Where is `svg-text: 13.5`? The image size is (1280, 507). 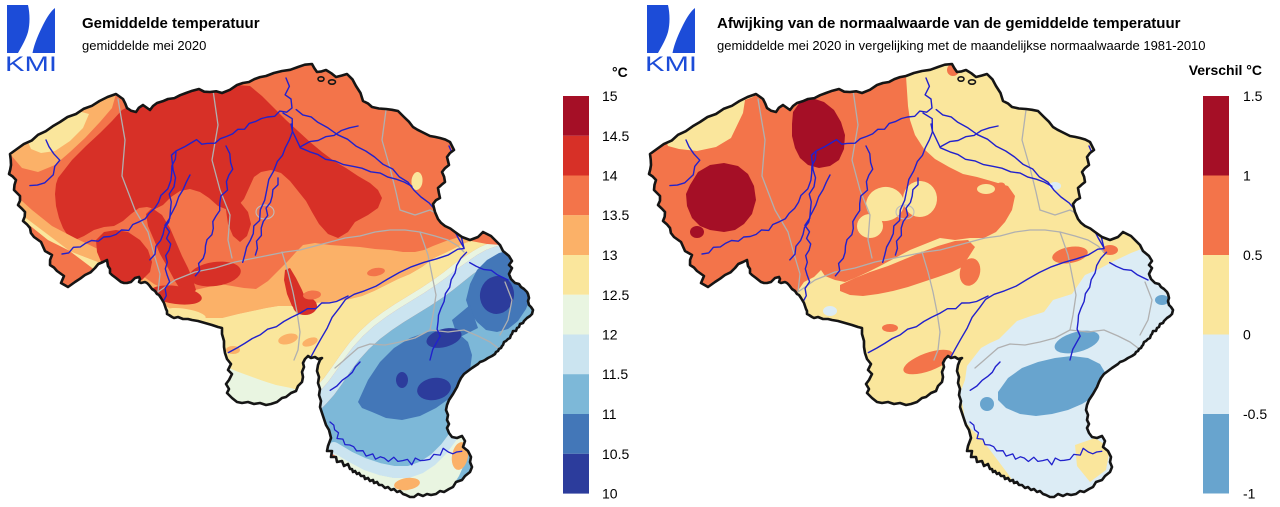
svg-text: 13.5 is located at coordinates (615, 215).